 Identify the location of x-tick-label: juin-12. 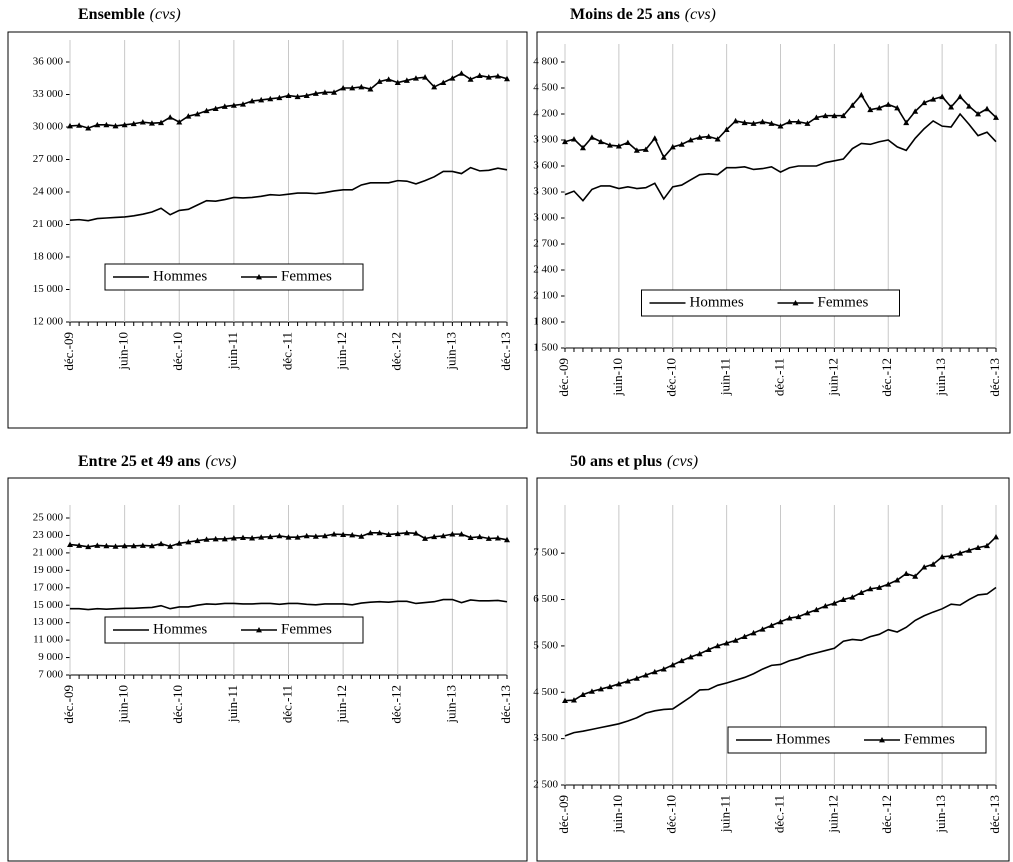
(832, 814).